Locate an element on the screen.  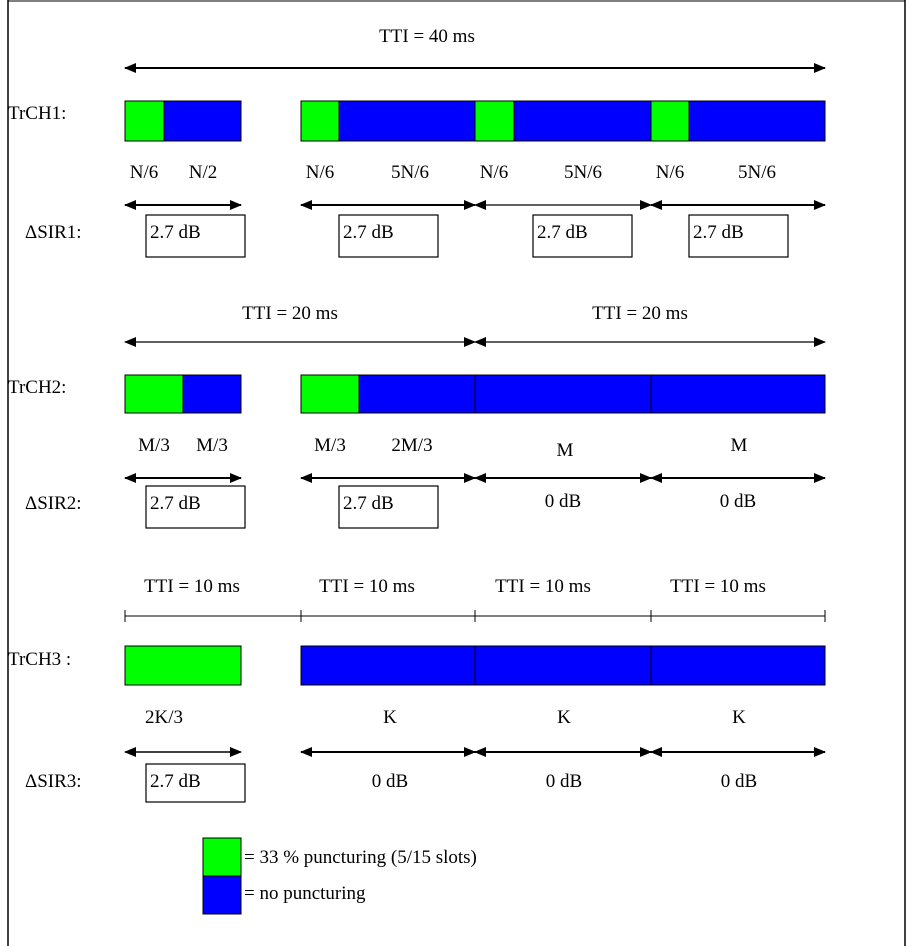
trch3-size-1: 2K/3 is located at coordinates (164, 717).